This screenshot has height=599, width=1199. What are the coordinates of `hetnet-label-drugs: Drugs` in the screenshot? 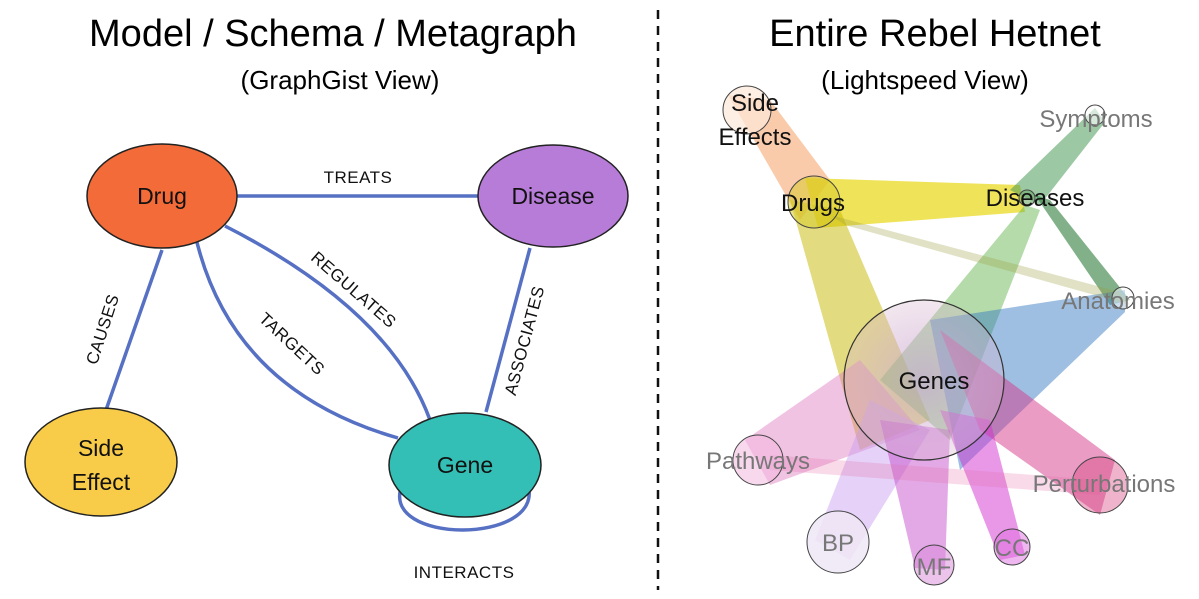 It's located at (813, 203).